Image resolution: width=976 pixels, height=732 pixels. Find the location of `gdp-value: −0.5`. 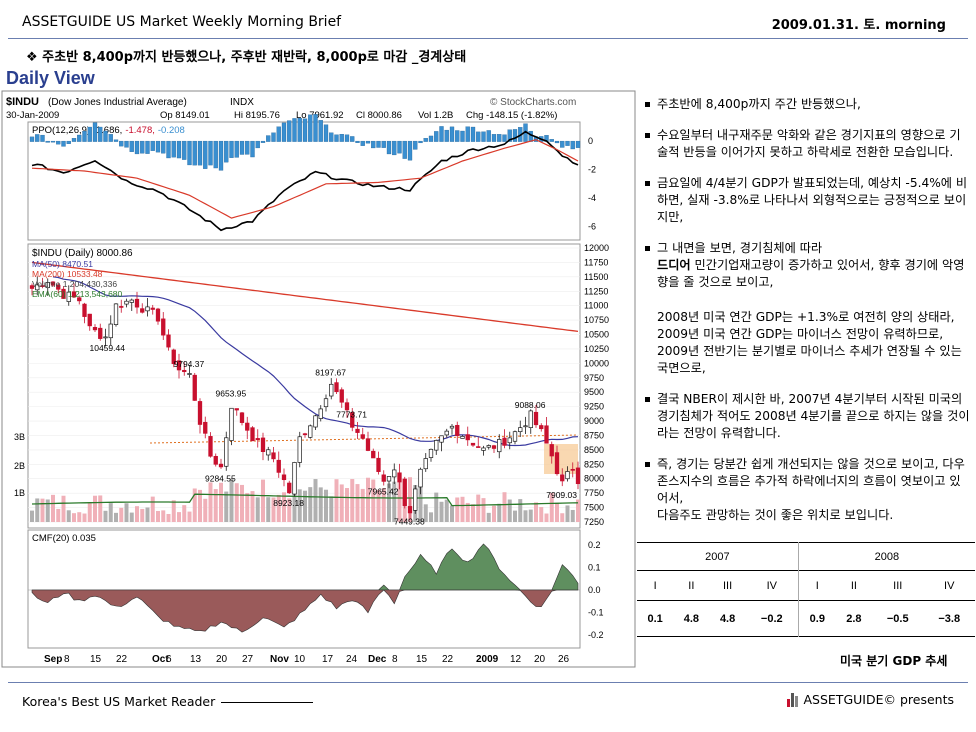

gdp-value: −0.5 is located at coordinates (897, 618).